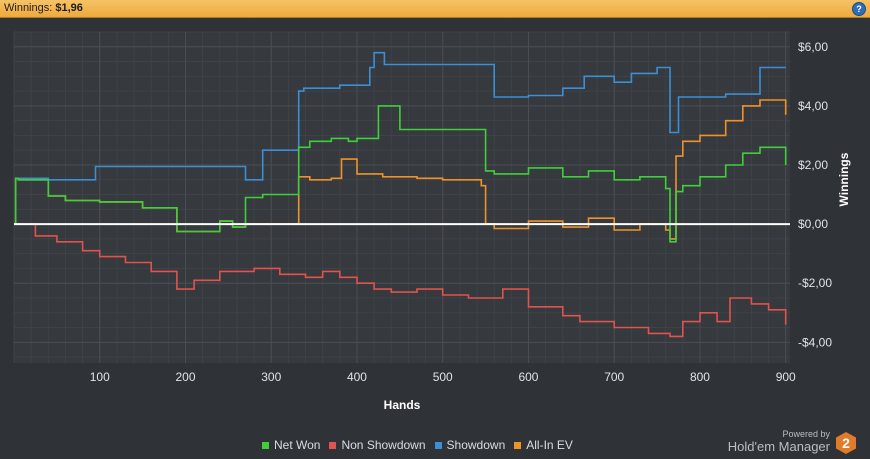 The height and width of the screenshot is (459, 870). Describe the element at coordinates (69, 8) in the screenshot. I see `winnings-value: $1,96` at that location.